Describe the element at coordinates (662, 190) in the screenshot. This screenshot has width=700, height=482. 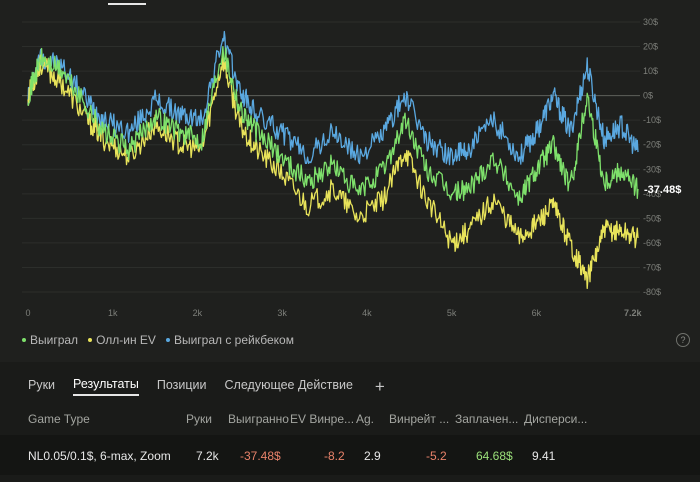
I see `current-value-label: -37.48$` at that location.